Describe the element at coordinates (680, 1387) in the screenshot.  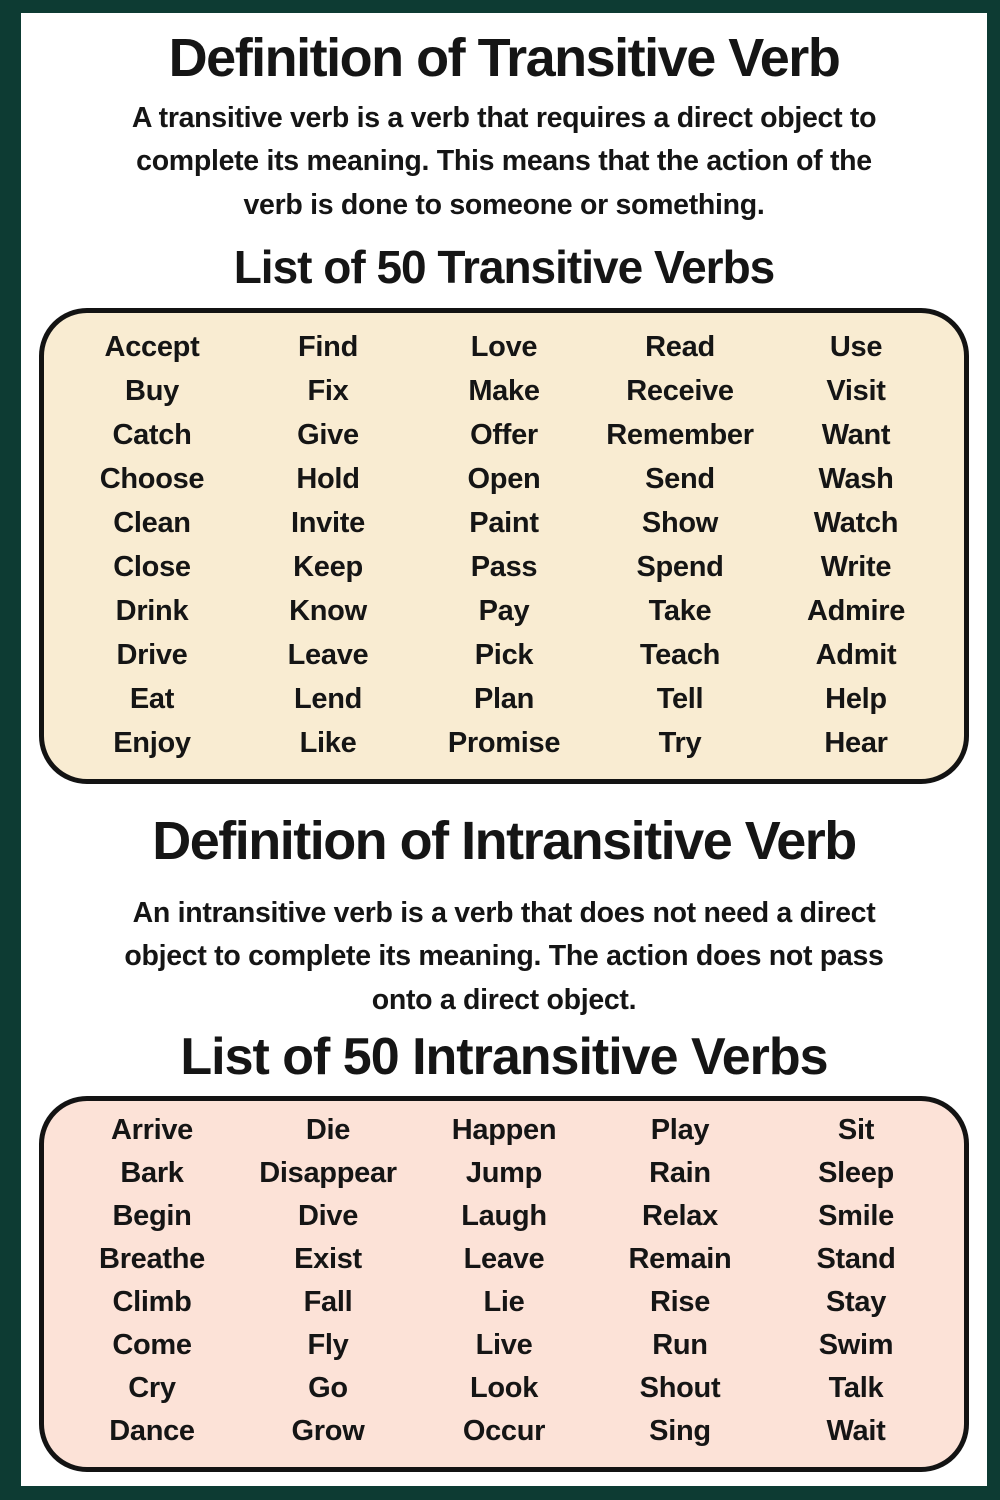
I see `verb-item: Shout` at that location.